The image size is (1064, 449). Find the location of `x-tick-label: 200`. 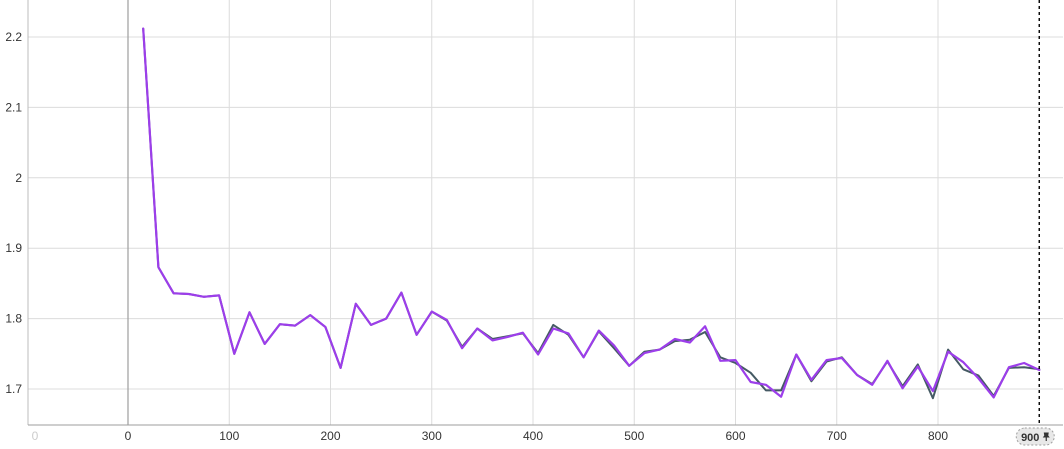

x-tick-label: 200 is located at coordinates (330, 436).